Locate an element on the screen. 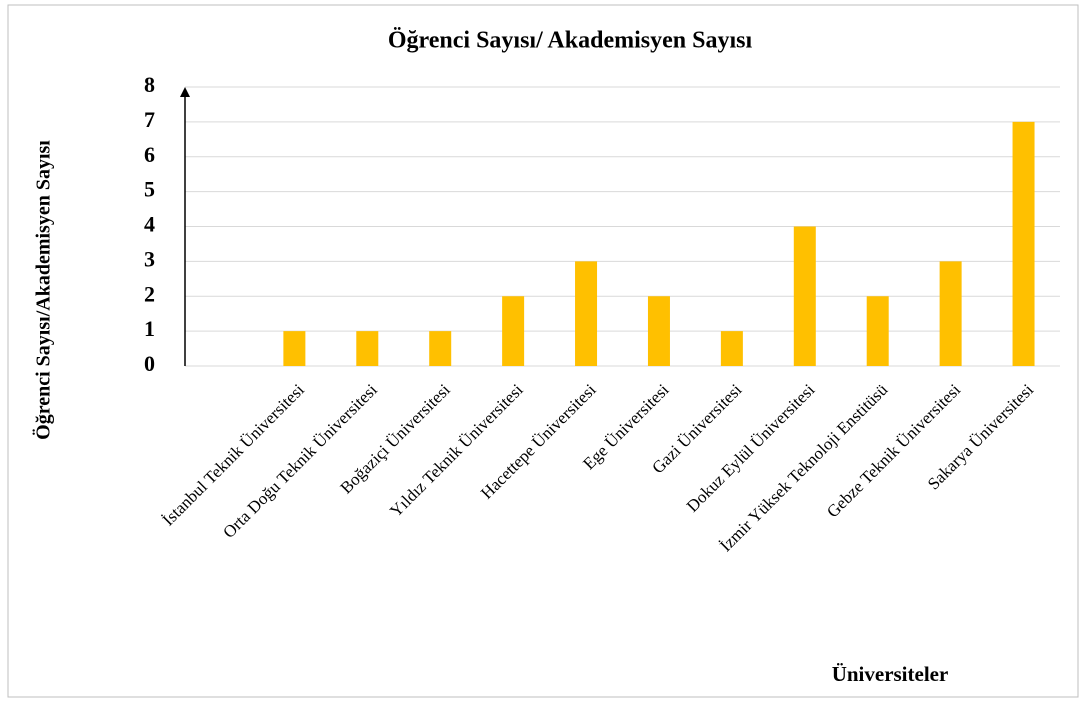 This screenshot has height=704, width=1086. y-tick-label: 5 is located at coordinates (149, 189).